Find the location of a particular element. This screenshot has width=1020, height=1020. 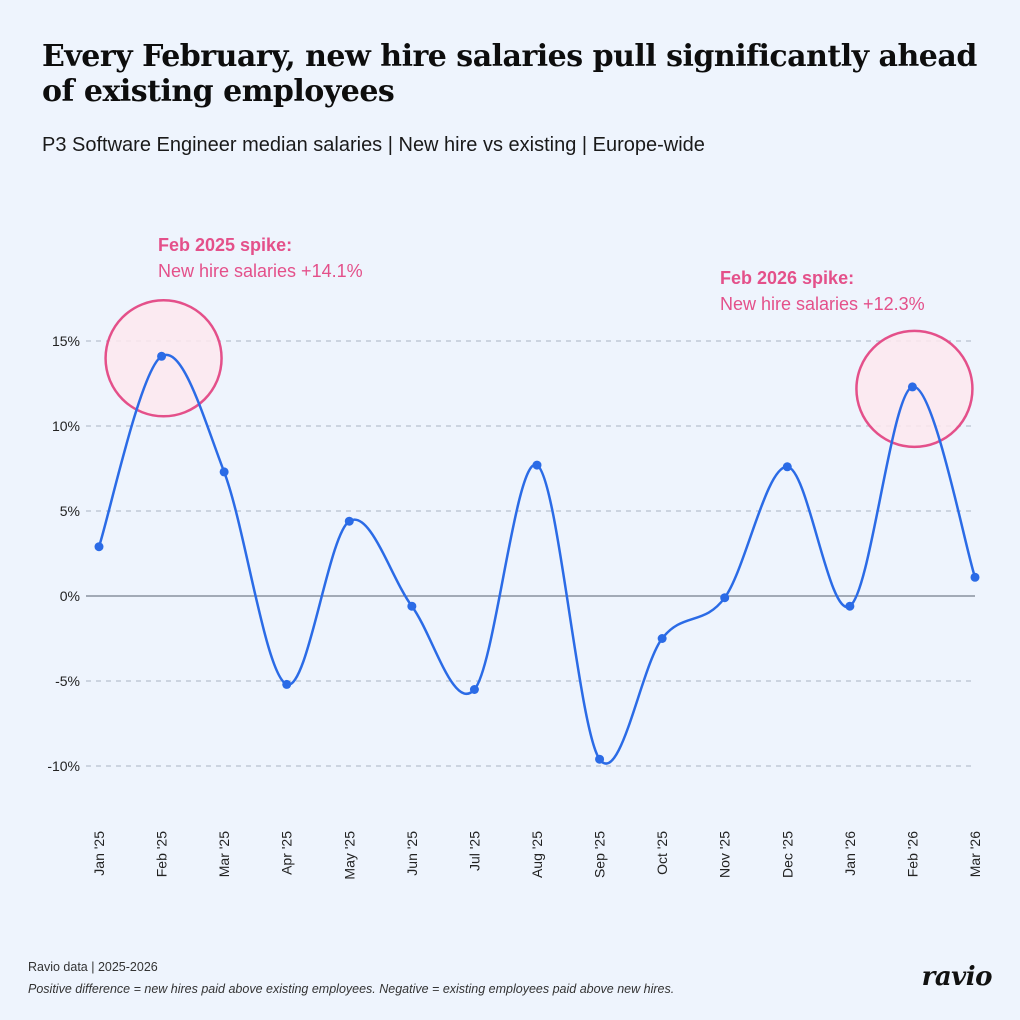

x-tick-label: Apr '25 is located at coordinates (287, 853).